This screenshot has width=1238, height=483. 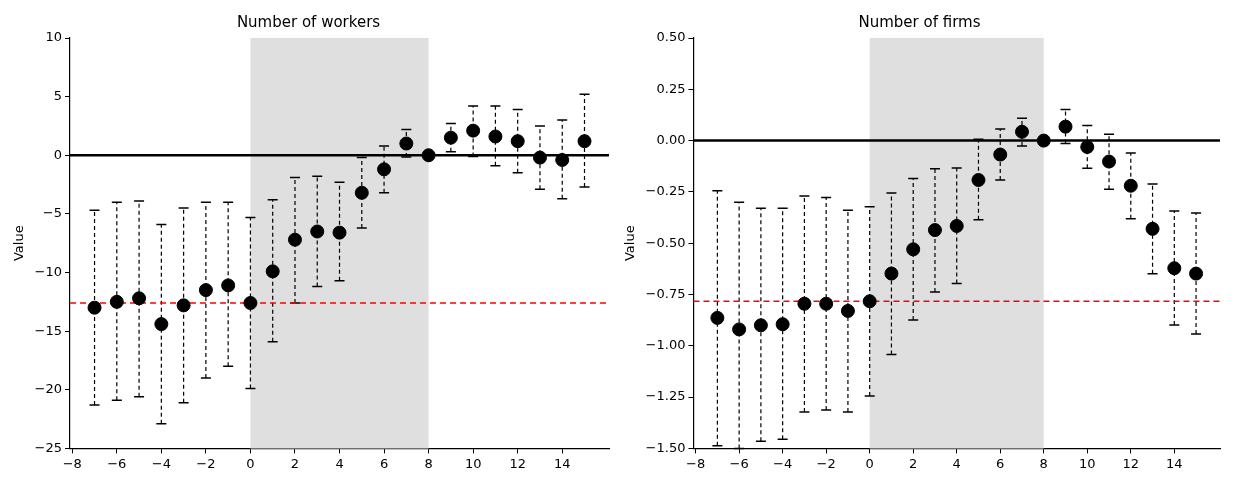 What do you see at coordinates (671, 88) in the screenshot?
I see `y-tick-label: 0.25` at bounding box center [671, 88].